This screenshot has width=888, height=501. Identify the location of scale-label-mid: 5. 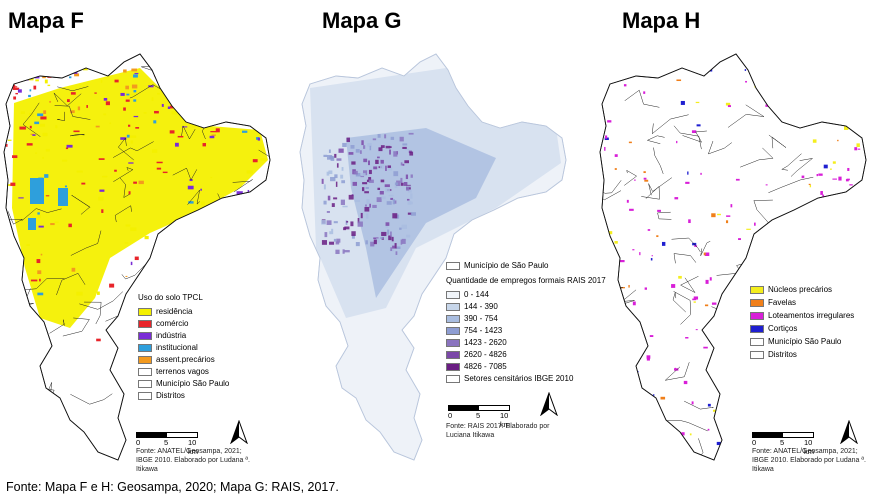
(166, 442).